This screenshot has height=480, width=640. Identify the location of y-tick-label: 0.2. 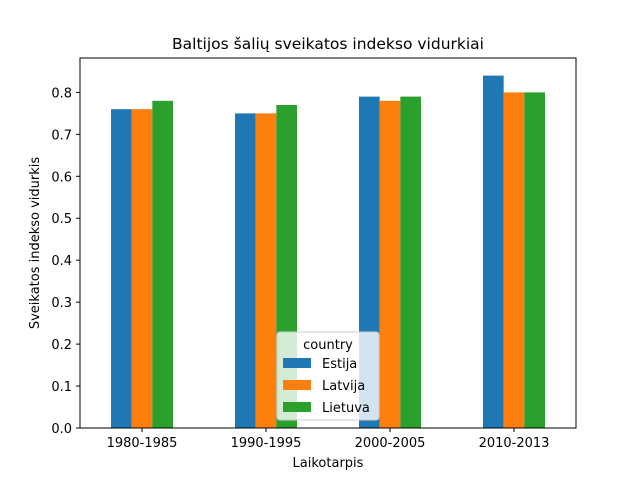
(61, 345).